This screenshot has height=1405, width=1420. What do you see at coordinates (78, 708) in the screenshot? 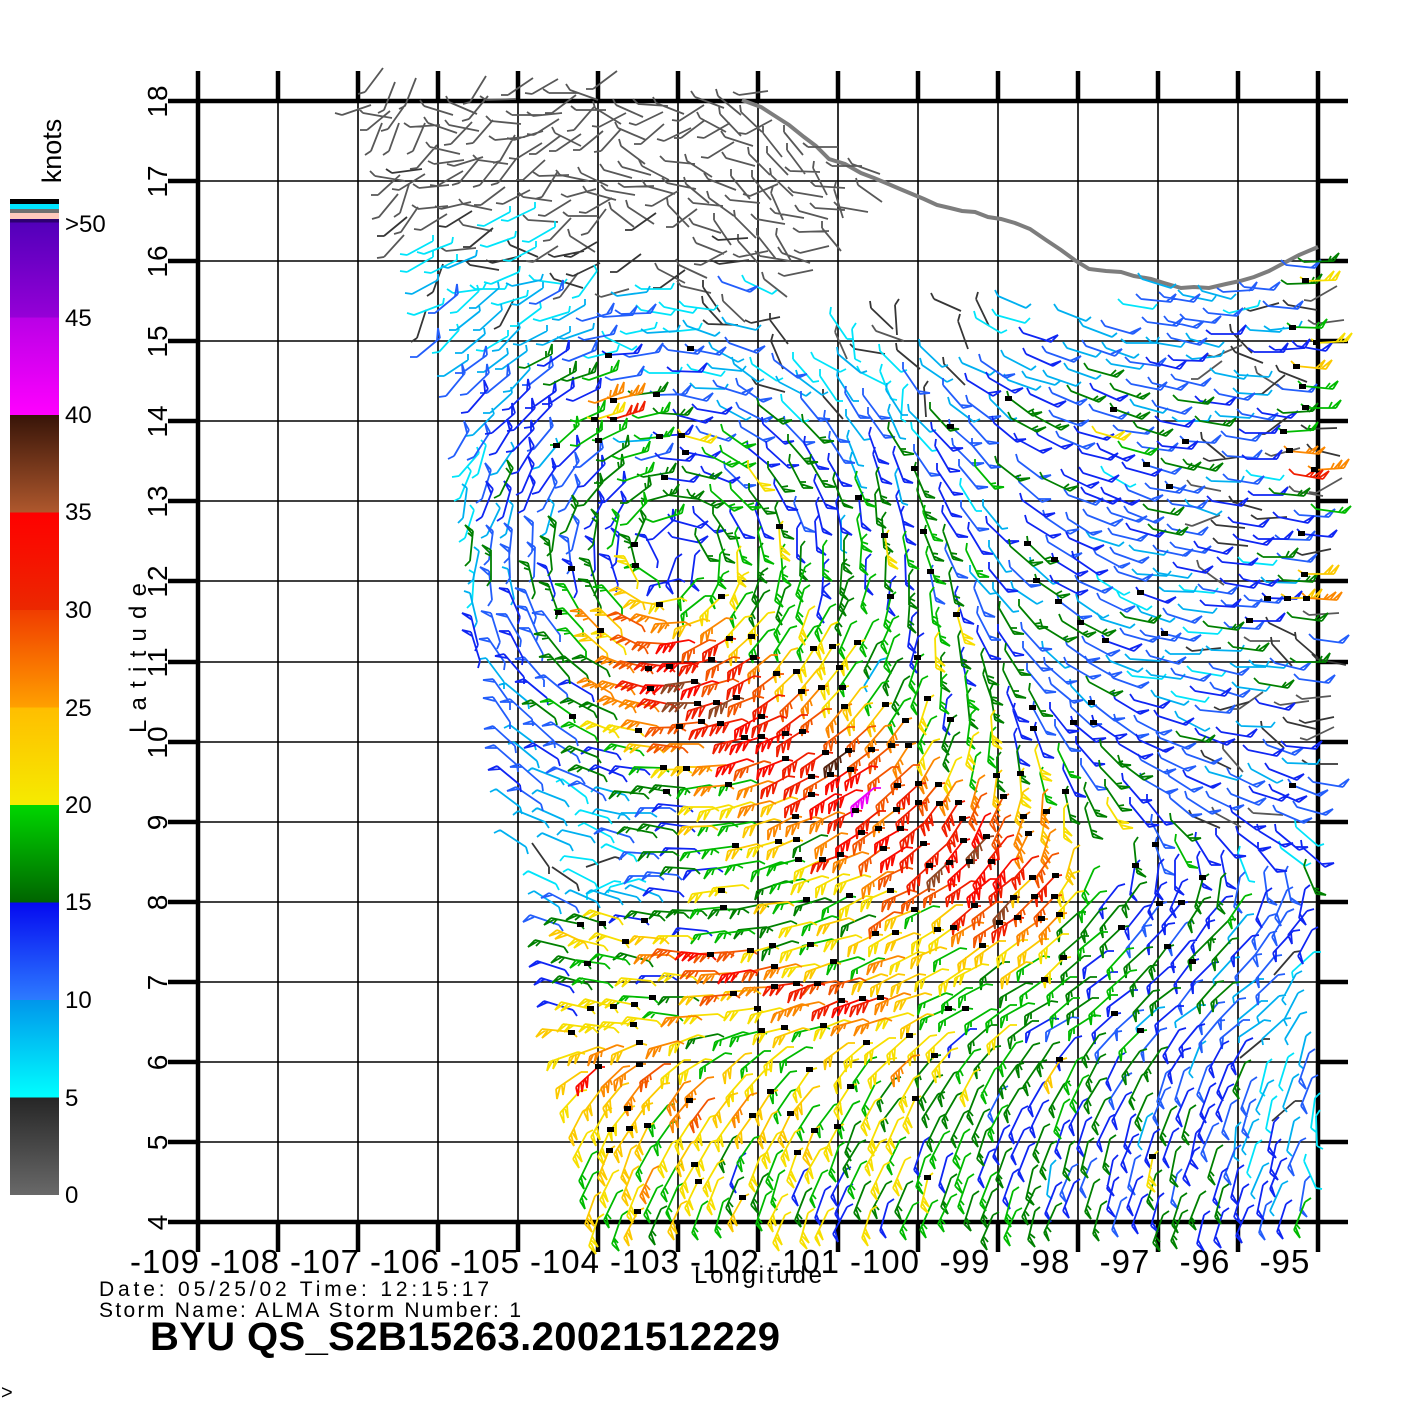
I see `svg-text: 25` at bounding box center [78, 708].